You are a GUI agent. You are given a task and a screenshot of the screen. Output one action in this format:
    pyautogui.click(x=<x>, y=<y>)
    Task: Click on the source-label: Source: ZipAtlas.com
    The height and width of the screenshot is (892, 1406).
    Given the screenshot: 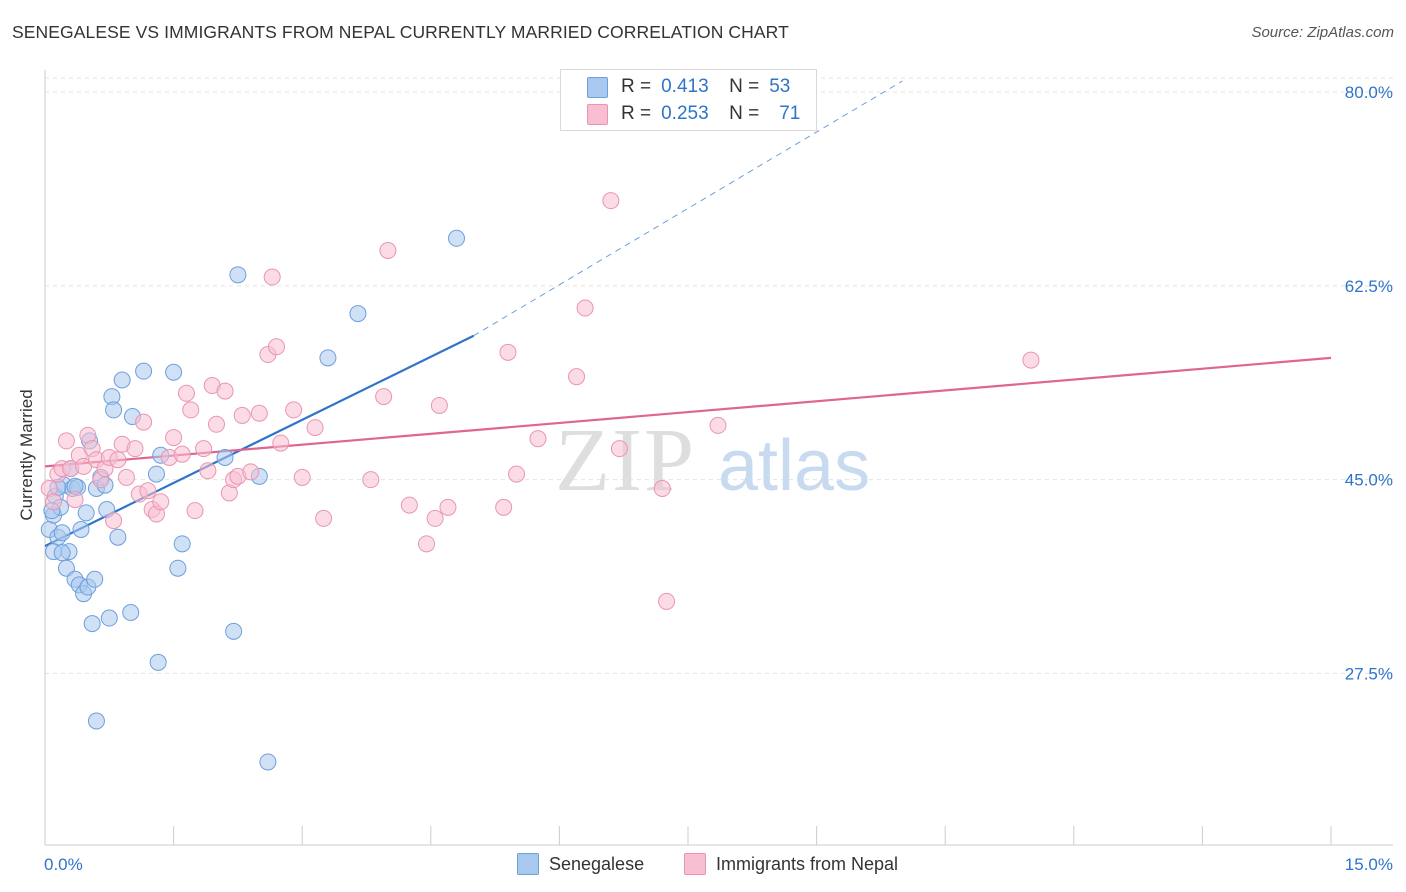 What is the action you would take?
    pyautogui.click(x=1322, y=32)
    